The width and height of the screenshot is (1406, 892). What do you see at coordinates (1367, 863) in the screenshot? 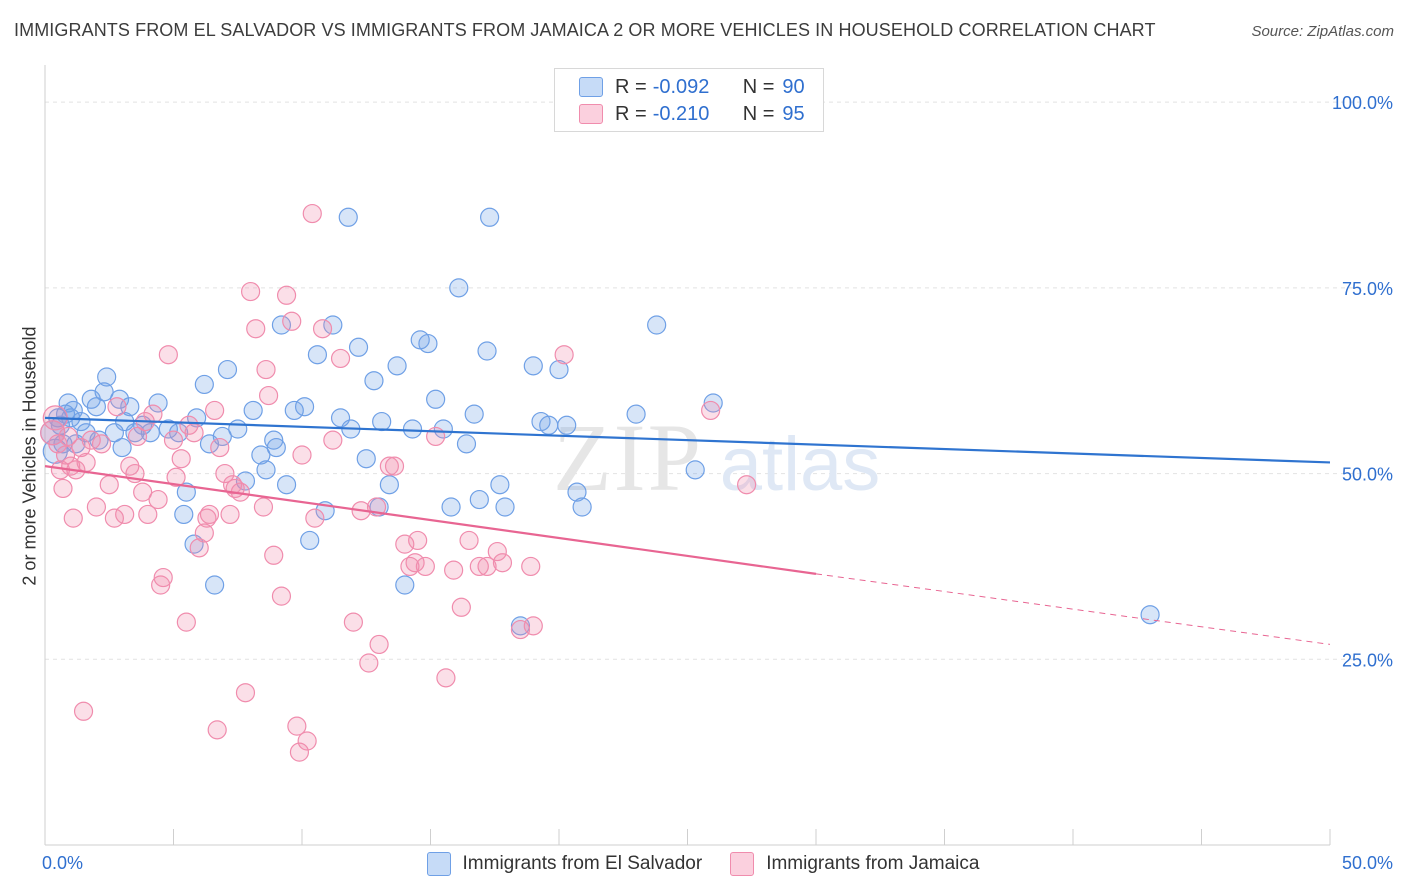
I see `x-tick-label: 50.0%` at bounding box center [1367, 863].